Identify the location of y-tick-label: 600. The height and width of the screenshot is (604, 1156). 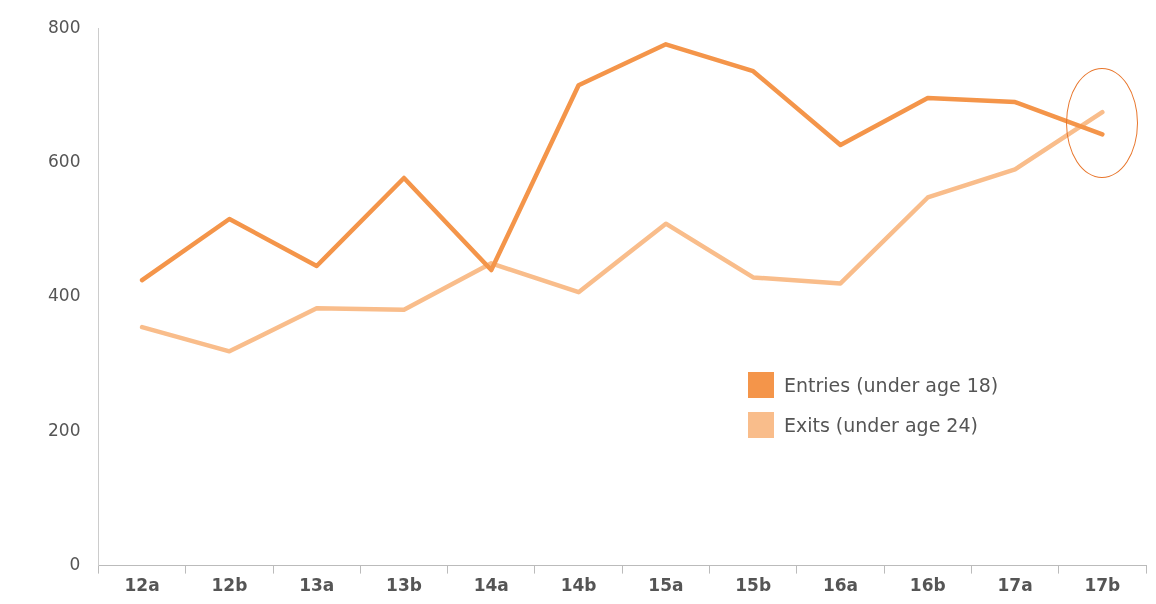
(64, 160).